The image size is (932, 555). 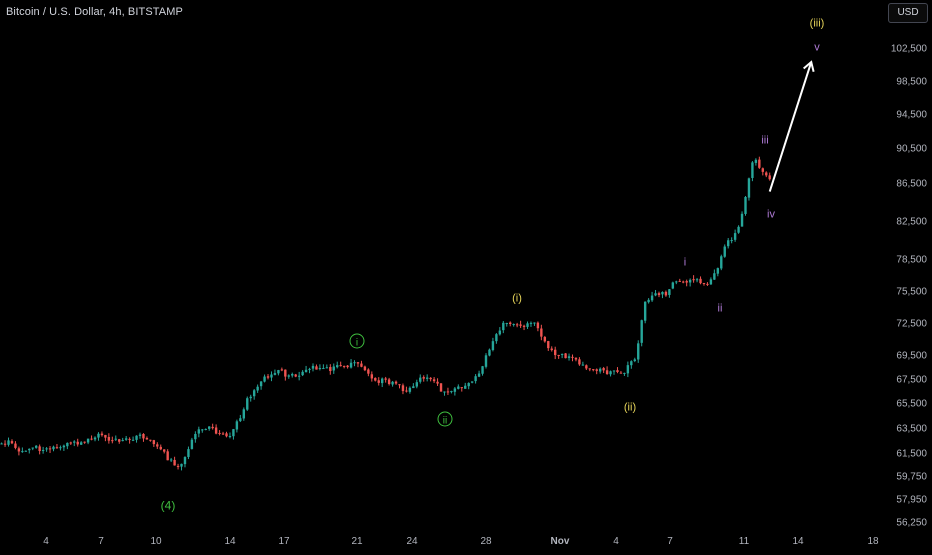 What do you see at coordinates (156, 541) in the screenshot?
I see `time-tick-label: 10` at bounding box center [156, 541].